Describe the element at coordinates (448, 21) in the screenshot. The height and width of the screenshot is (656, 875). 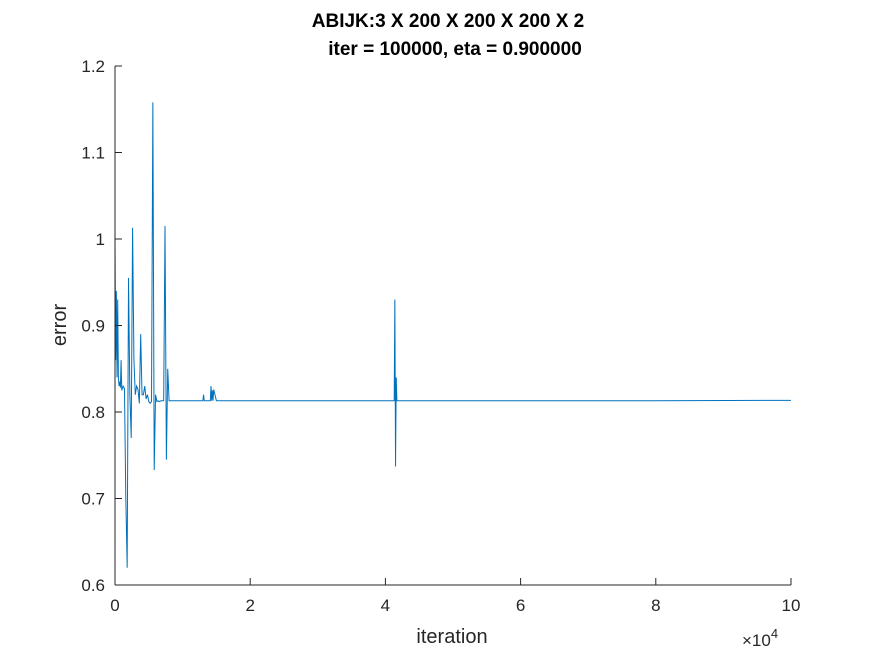
I see `chart-title: ABIJK:3 X 200 X 200 X 200 X 2` at that location.